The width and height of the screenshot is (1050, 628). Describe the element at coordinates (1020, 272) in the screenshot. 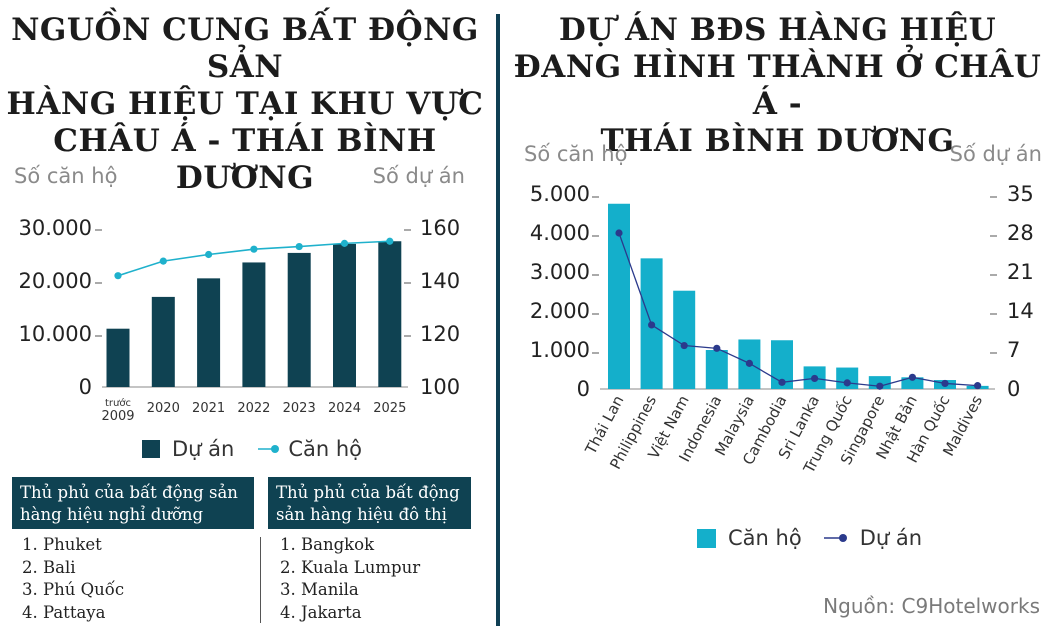

I see `right-y2-tick-label: 21` at that location.